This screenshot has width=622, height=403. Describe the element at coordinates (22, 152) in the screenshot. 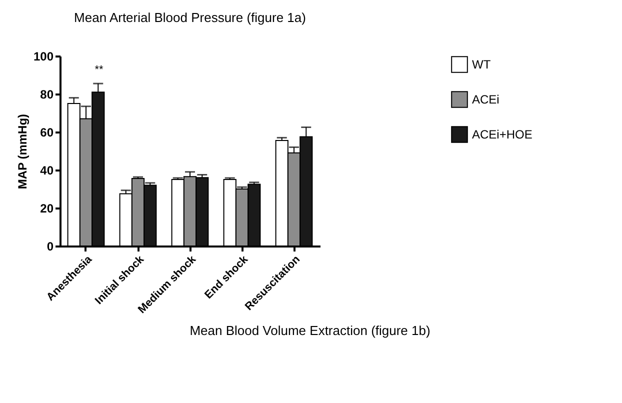

I see `y-axis-title: MAP (mmHg)` at that location.